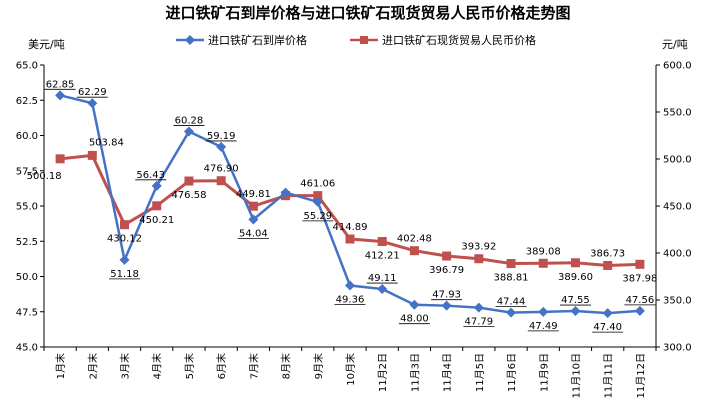 The height and width of the screenshot is (414, 721). What do you see at coordinates (677, 207) in the screenshot?
I see `right-tick-label: 450.0` at bounding box center [677, 207].